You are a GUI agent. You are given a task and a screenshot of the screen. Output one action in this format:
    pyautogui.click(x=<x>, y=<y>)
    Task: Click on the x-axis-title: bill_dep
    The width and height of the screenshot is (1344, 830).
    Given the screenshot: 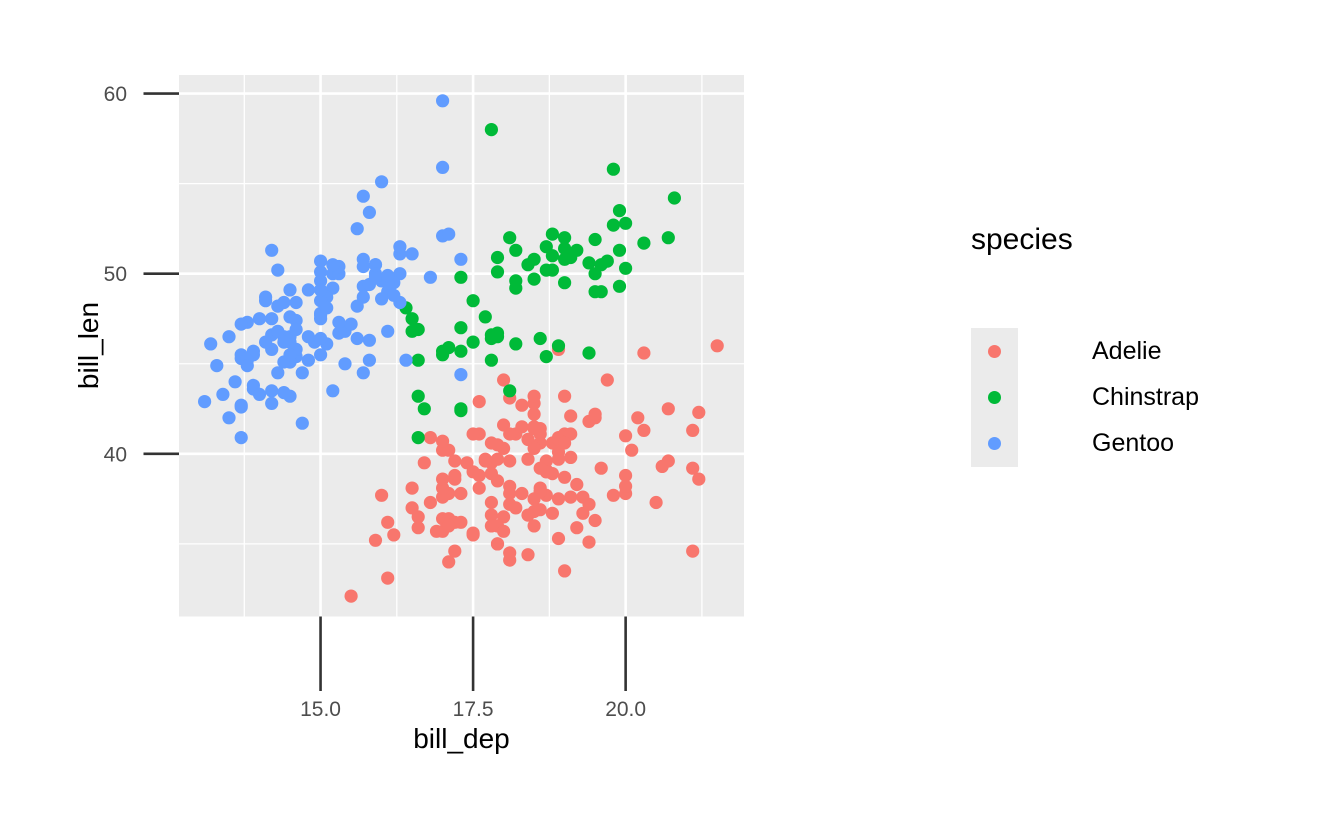 What is the action you would take?
    pyautogui.click(x=461, y=738)
    